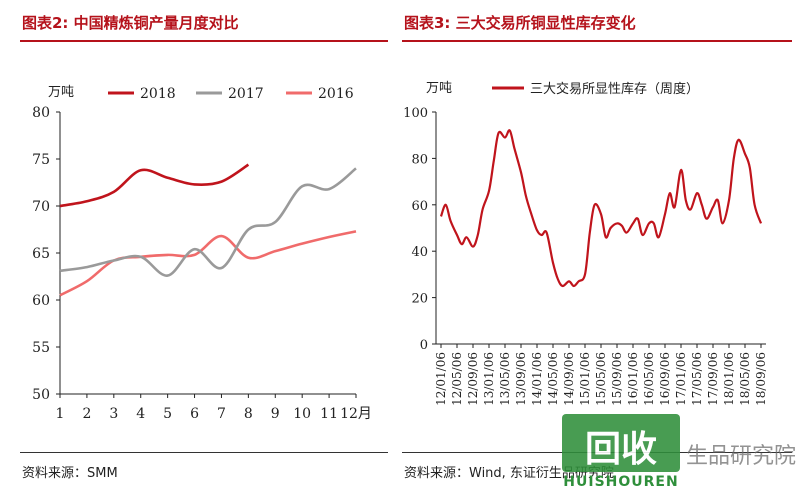 Image resolution: width=800 pixels, height=500 pixels. Describe the element at coordinates (336, 94) in the screenshot. I see `legend-label: 2016` at that location.